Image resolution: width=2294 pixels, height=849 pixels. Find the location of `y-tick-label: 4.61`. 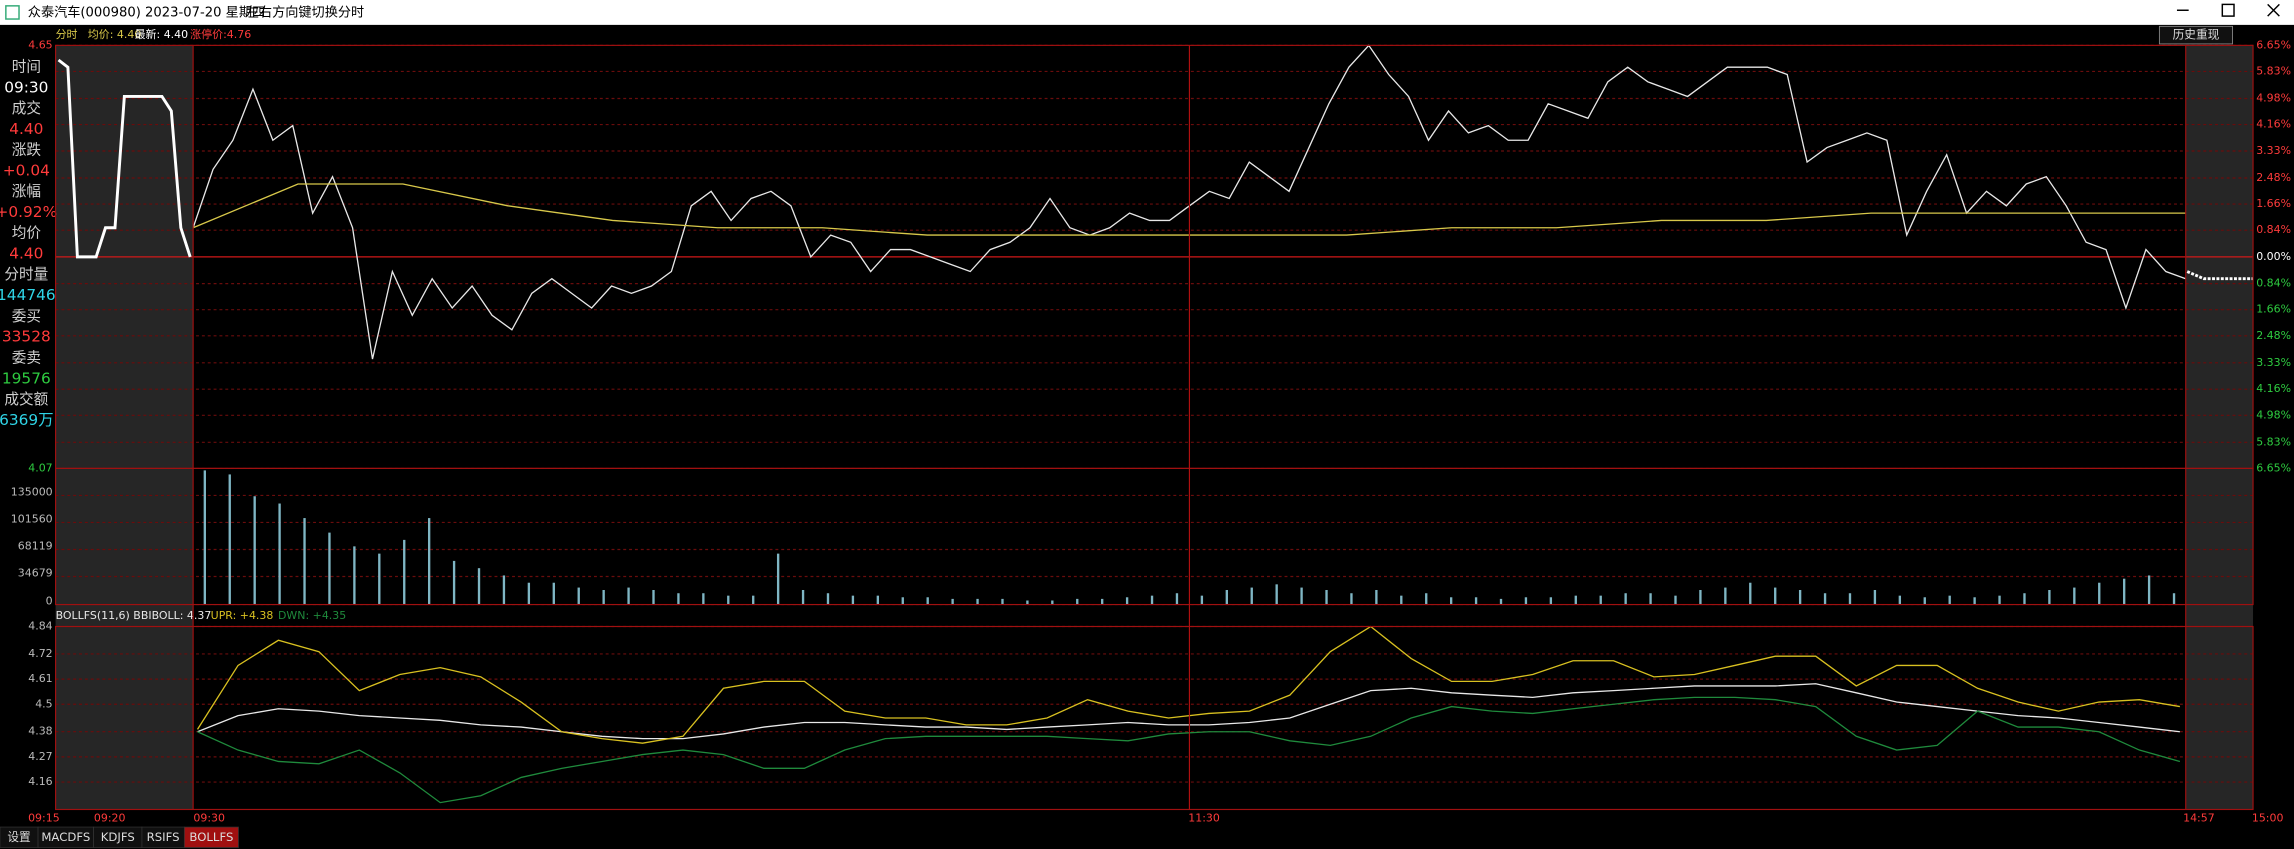

y-tick-label: 4.61 is located at coordinates (40, 678).